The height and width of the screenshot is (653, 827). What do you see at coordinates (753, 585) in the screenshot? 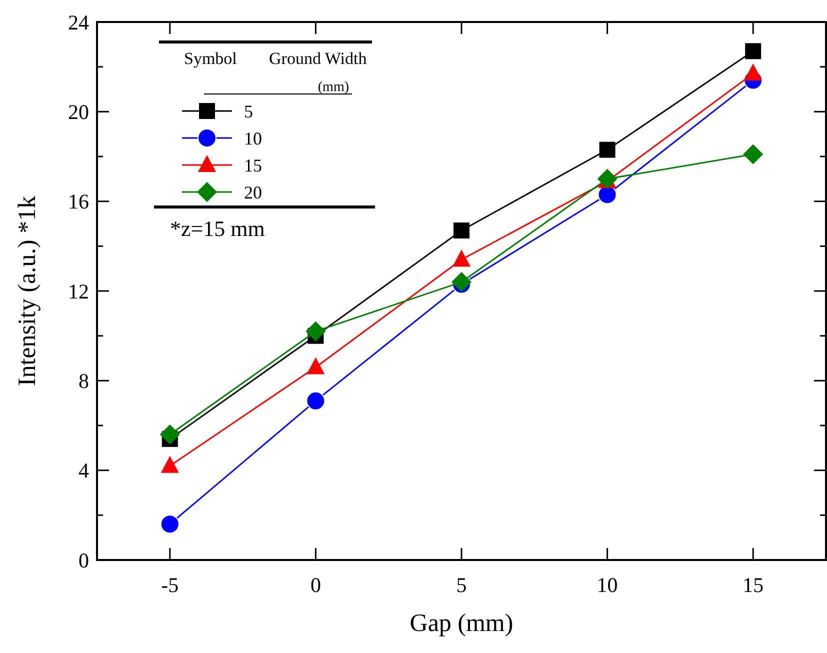
I see `x-tick-label: 15` at bounding box center [753, 585].